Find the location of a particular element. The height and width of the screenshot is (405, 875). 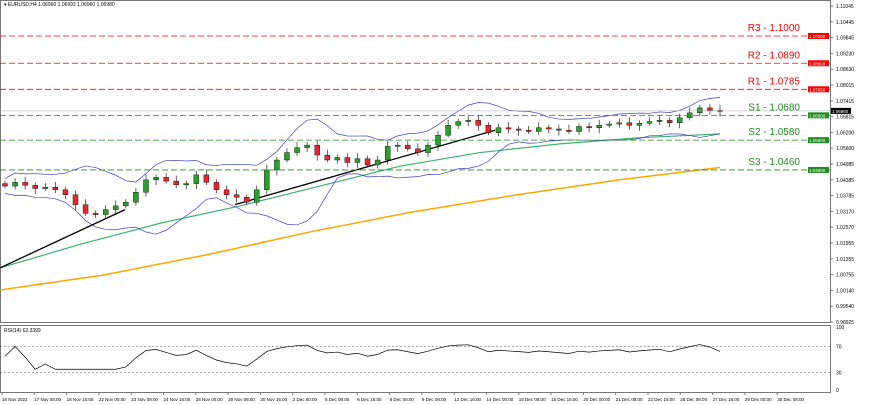

x-tick-label: 24 Nov 16:00 is located at coordinates (177, 399).